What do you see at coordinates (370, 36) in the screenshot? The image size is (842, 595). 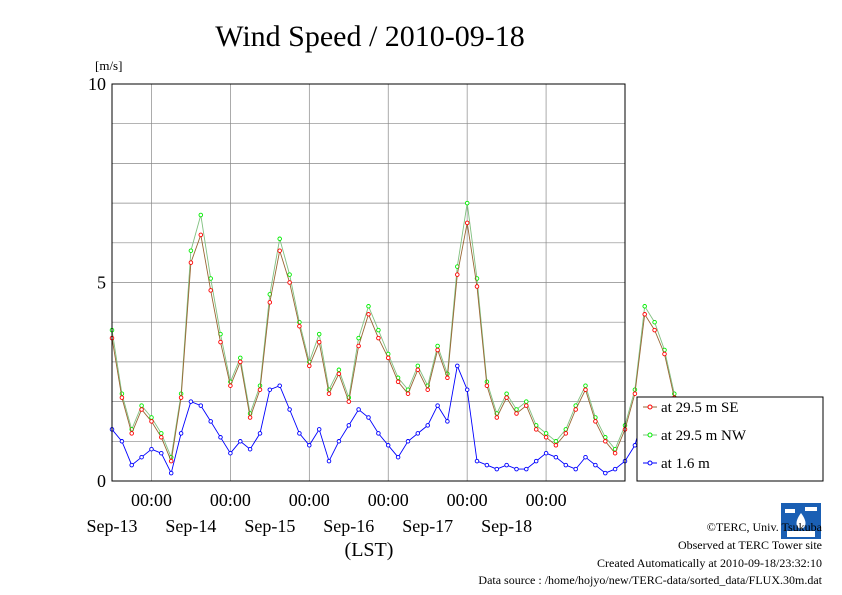 I see `chart-title: Wind Speed / 2010-09-18` at bounding box center [370, 36].